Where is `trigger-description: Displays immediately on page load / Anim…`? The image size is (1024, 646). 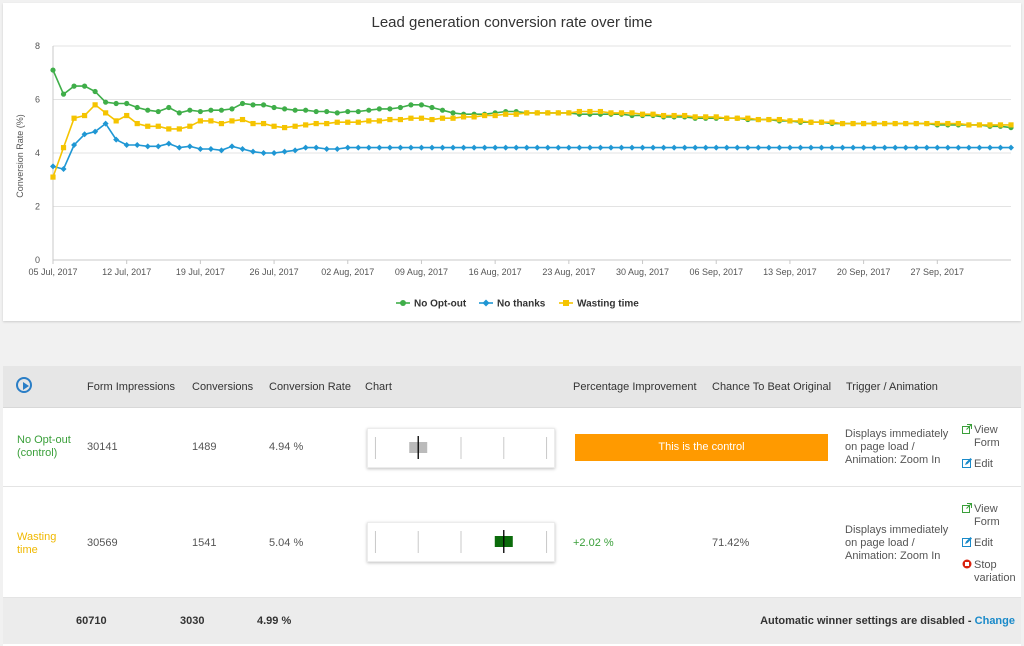 trigger-description: Displays immediately on page load / Anim… is located at coordinates (897, 543).